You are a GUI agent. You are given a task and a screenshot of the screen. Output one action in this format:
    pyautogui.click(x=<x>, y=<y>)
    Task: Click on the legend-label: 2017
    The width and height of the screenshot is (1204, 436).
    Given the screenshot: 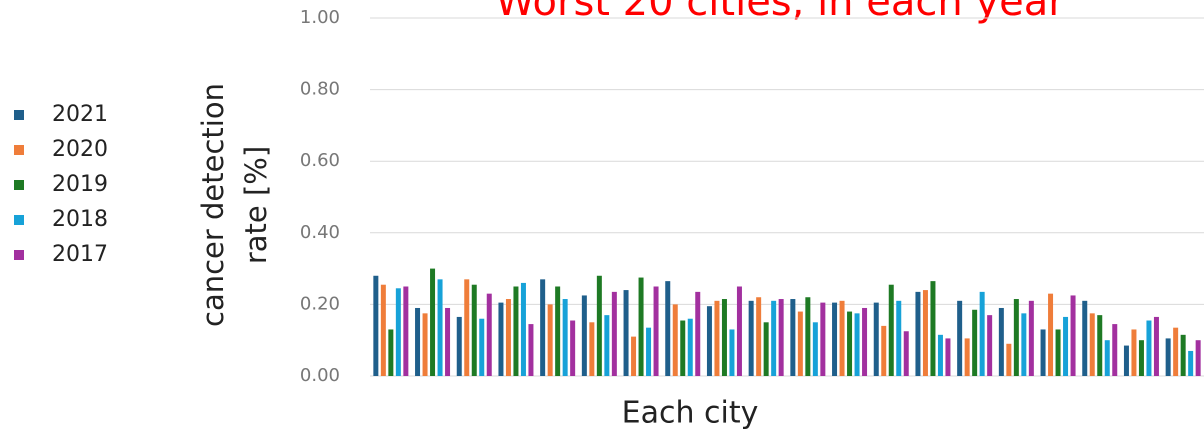 What is the action you would take?
    pyautogui.click(x=80, y=254)
    